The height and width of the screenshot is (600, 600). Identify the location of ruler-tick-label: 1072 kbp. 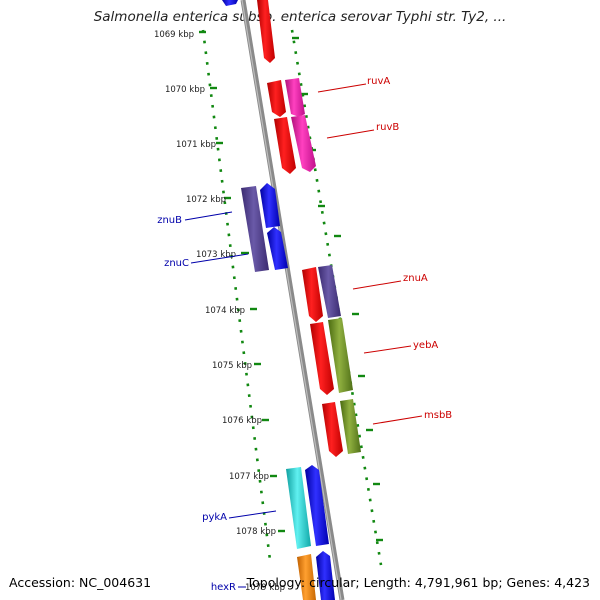
(206, 200).